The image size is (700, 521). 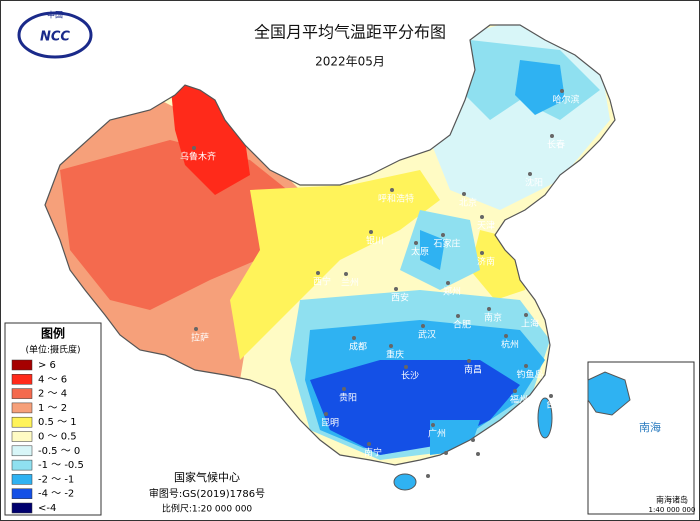 I want to click on inset-label: 南海诸岛, so click(x=672, y=500).